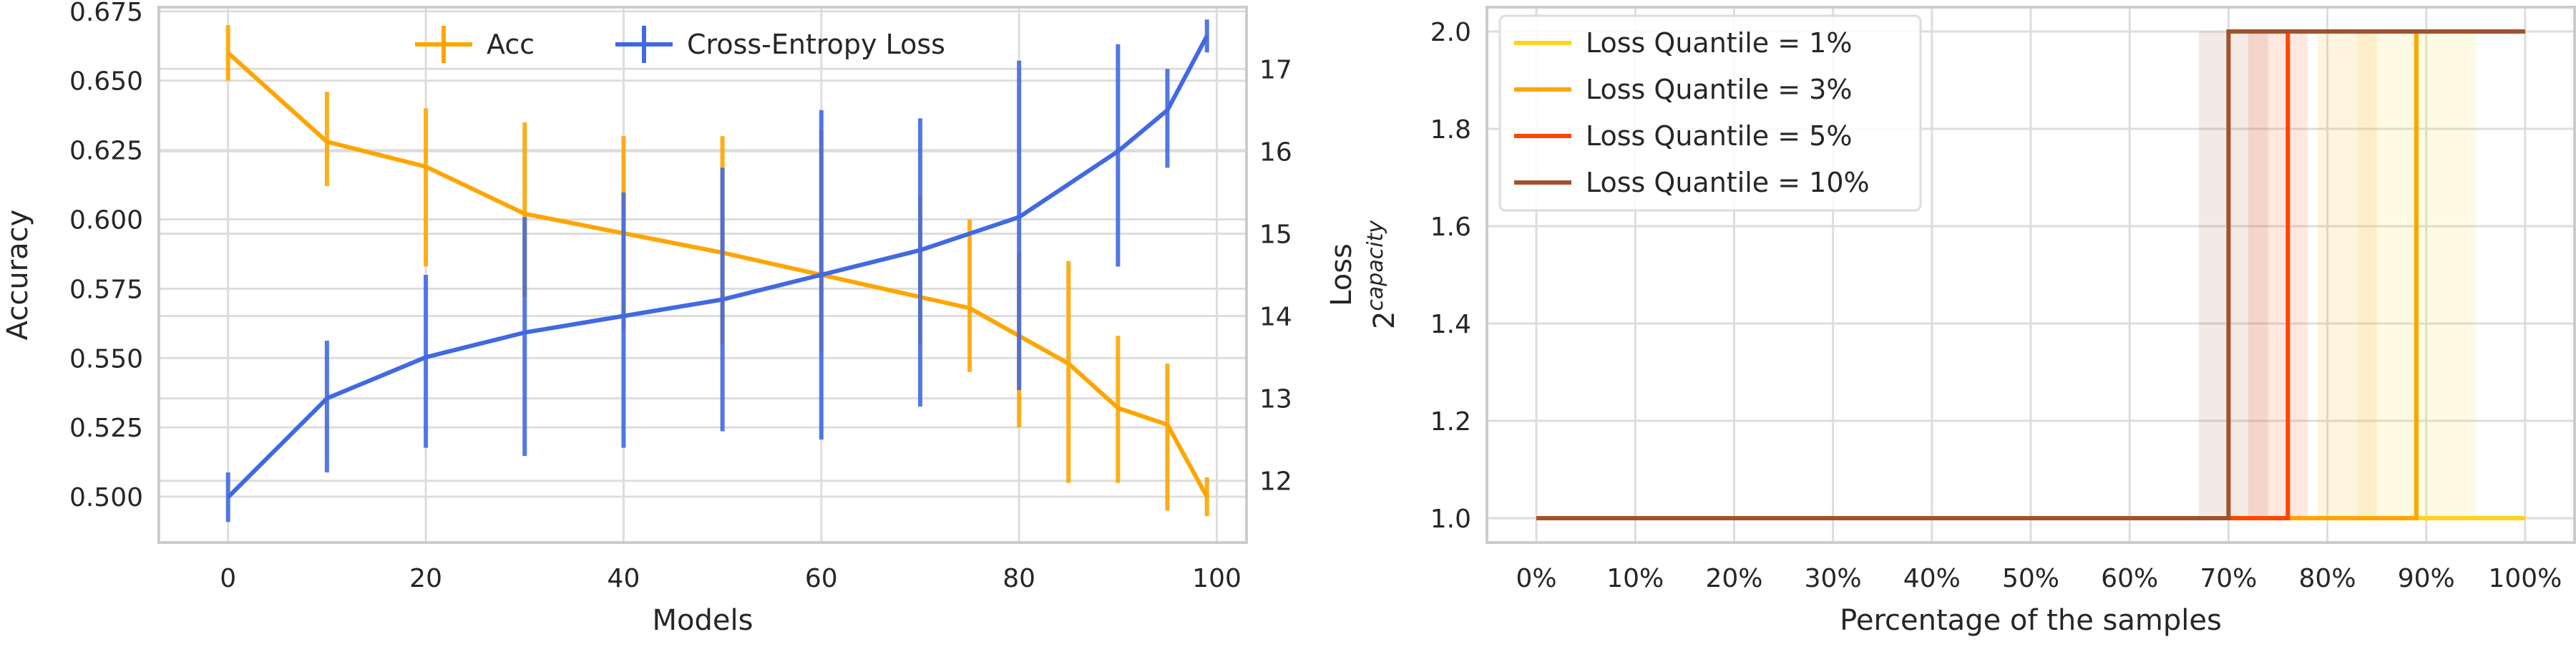 This screenshot has width=2576, height=647. I want to click on left-y-tick-label: 0.675, so click(106, 13).